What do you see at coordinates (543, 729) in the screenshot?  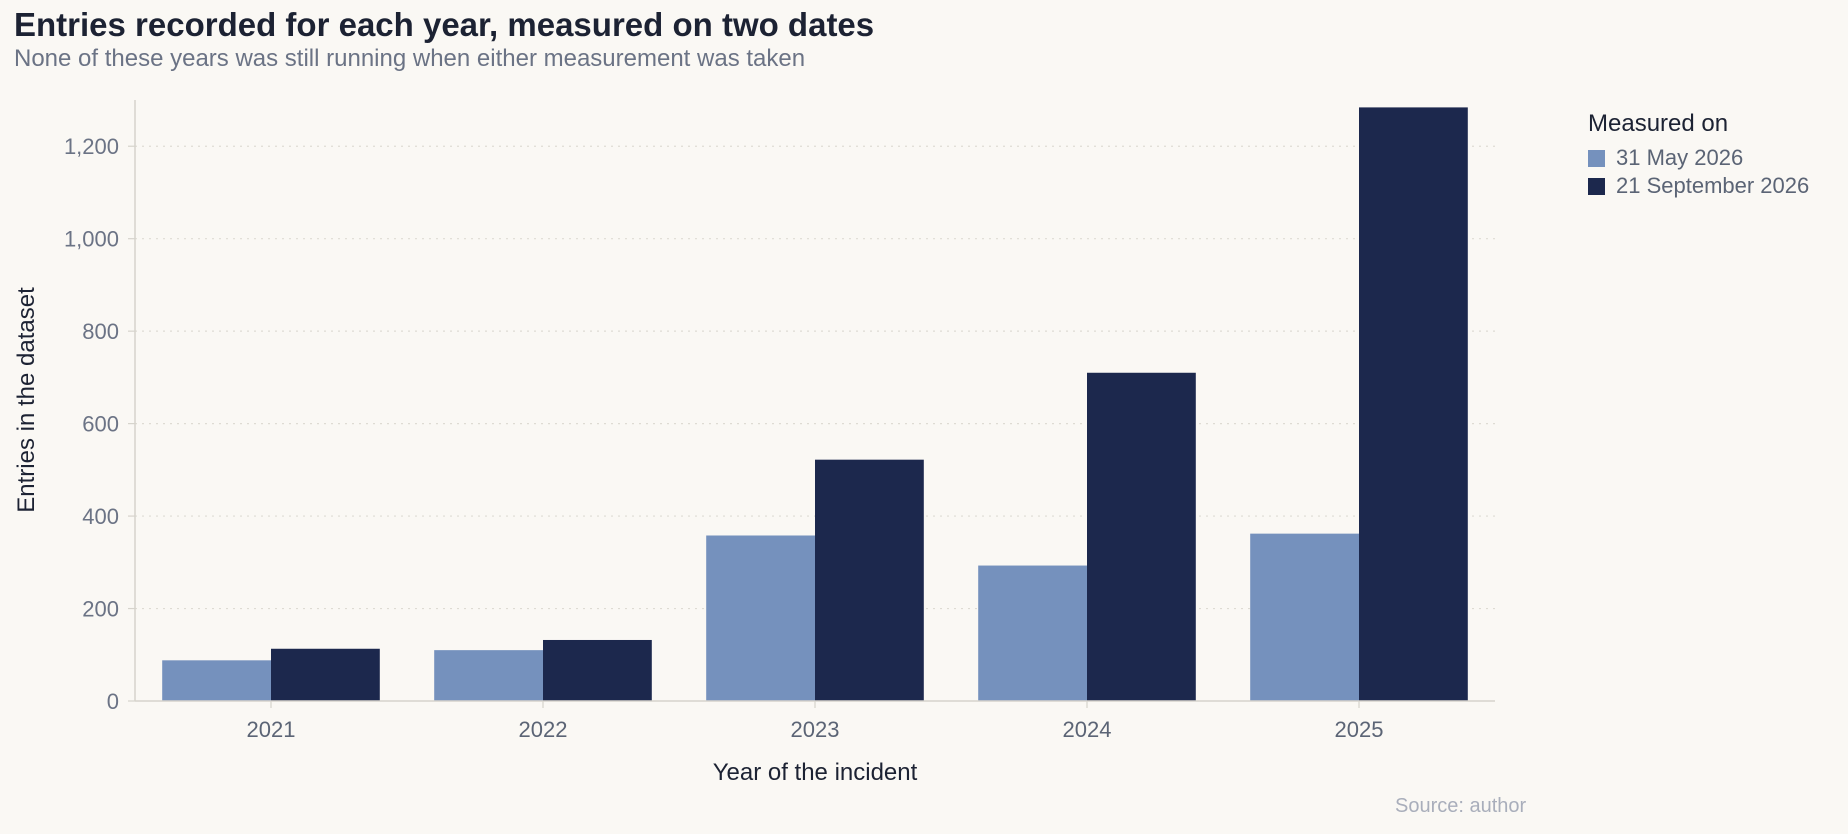 I see `x-tick-label: 2022` at bounding box center [543, 729].